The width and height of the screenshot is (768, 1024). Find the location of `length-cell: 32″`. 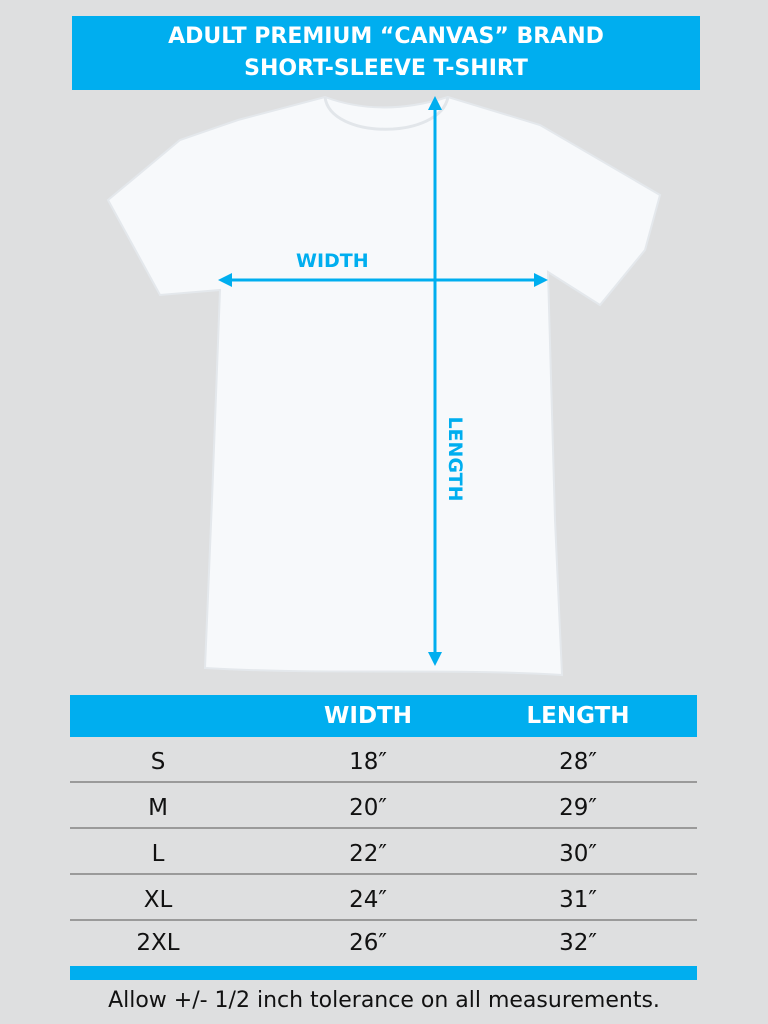

length-cell: 32″ is located at coordinates (578, 943).